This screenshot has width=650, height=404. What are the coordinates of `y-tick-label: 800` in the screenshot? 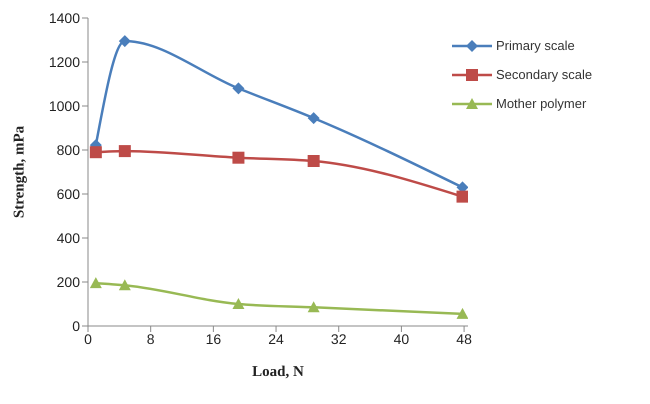 It's located at (68, 150).